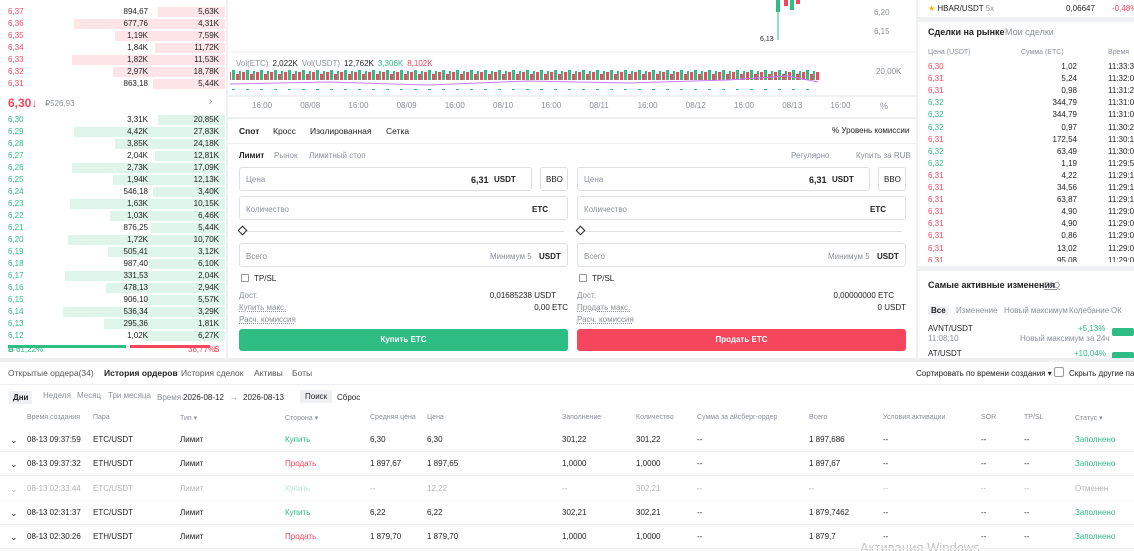  Describe the element at coordinates (211, 101) in the screenshot. I see `chevron: ›` at that location.